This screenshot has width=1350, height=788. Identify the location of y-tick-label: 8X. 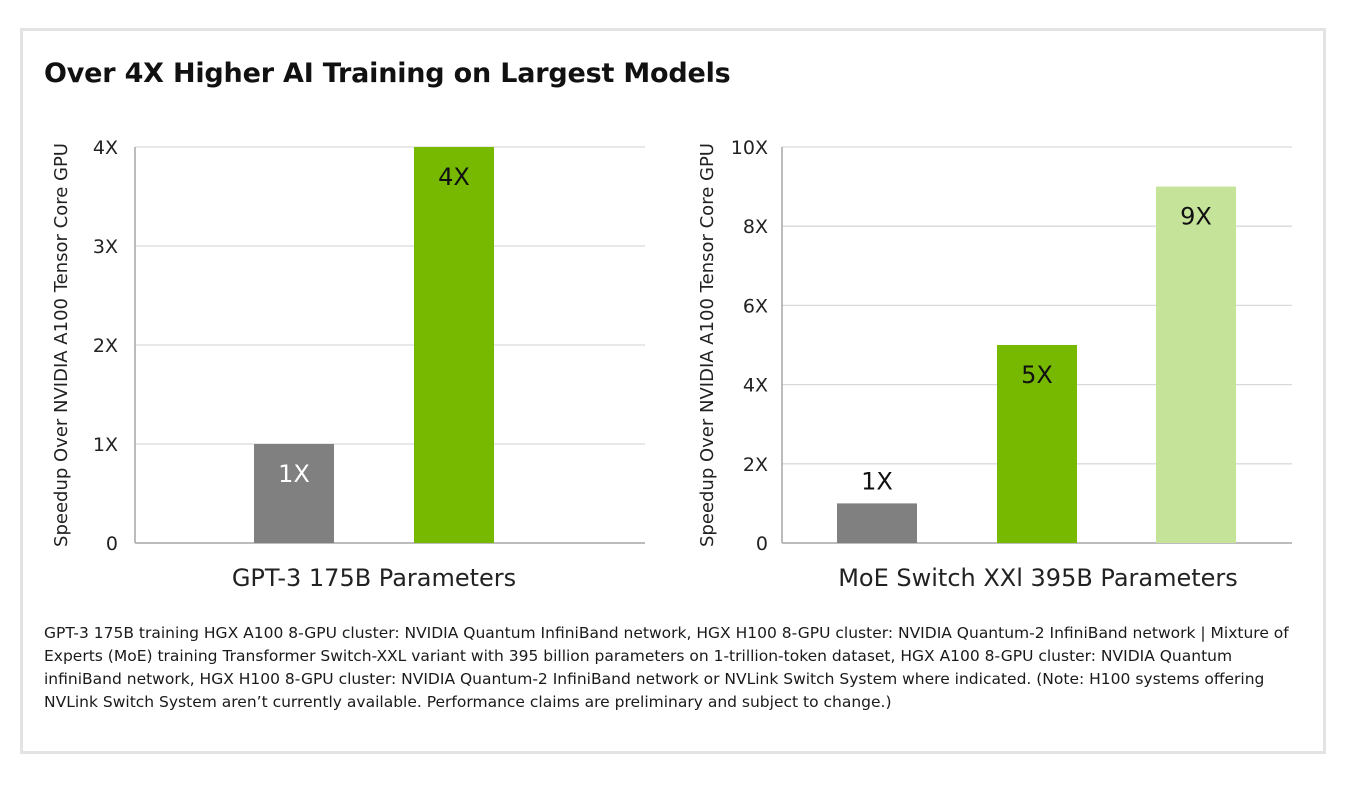
(755, 227).